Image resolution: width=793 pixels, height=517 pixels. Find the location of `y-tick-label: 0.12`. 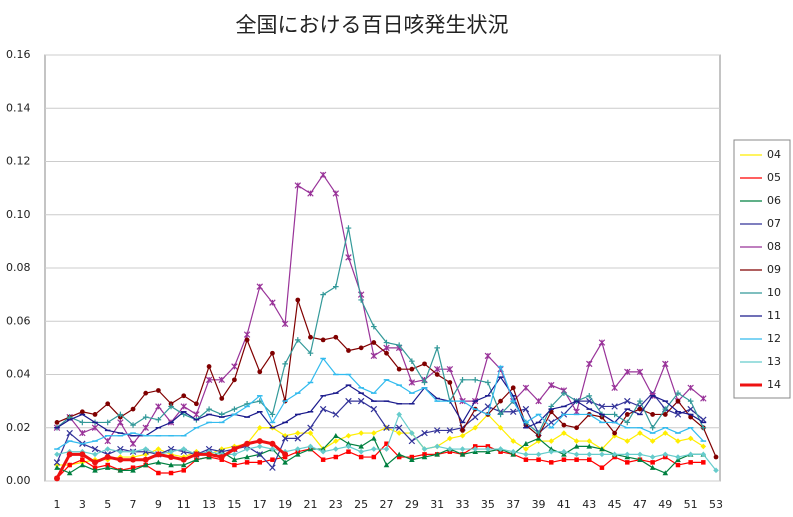

y-tick-label: 0.12 is located at coordinates (18, 161).